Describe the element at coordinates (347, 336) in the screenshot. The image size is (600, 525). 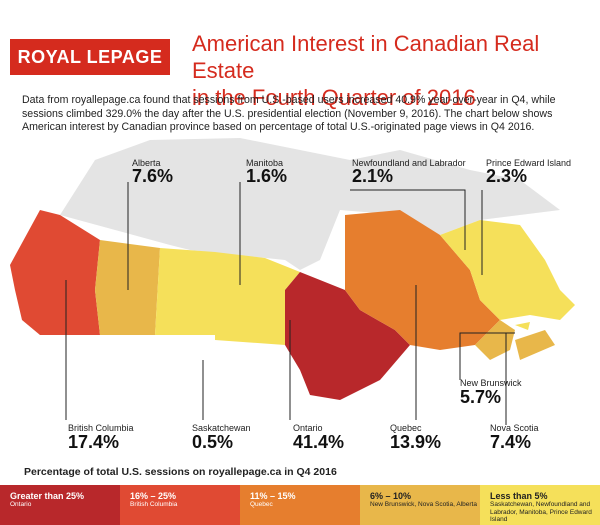
I see `province-ontario` at that location.